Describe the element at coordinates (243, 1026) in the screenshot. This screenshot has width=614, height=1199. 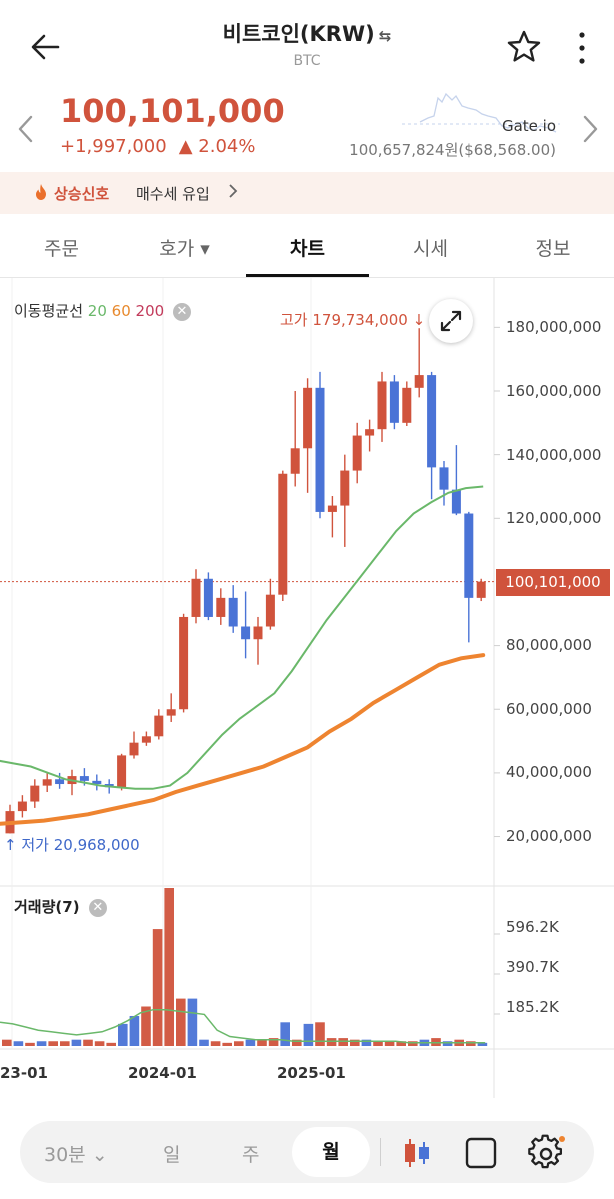
I see `volume-ma-line` at that location.